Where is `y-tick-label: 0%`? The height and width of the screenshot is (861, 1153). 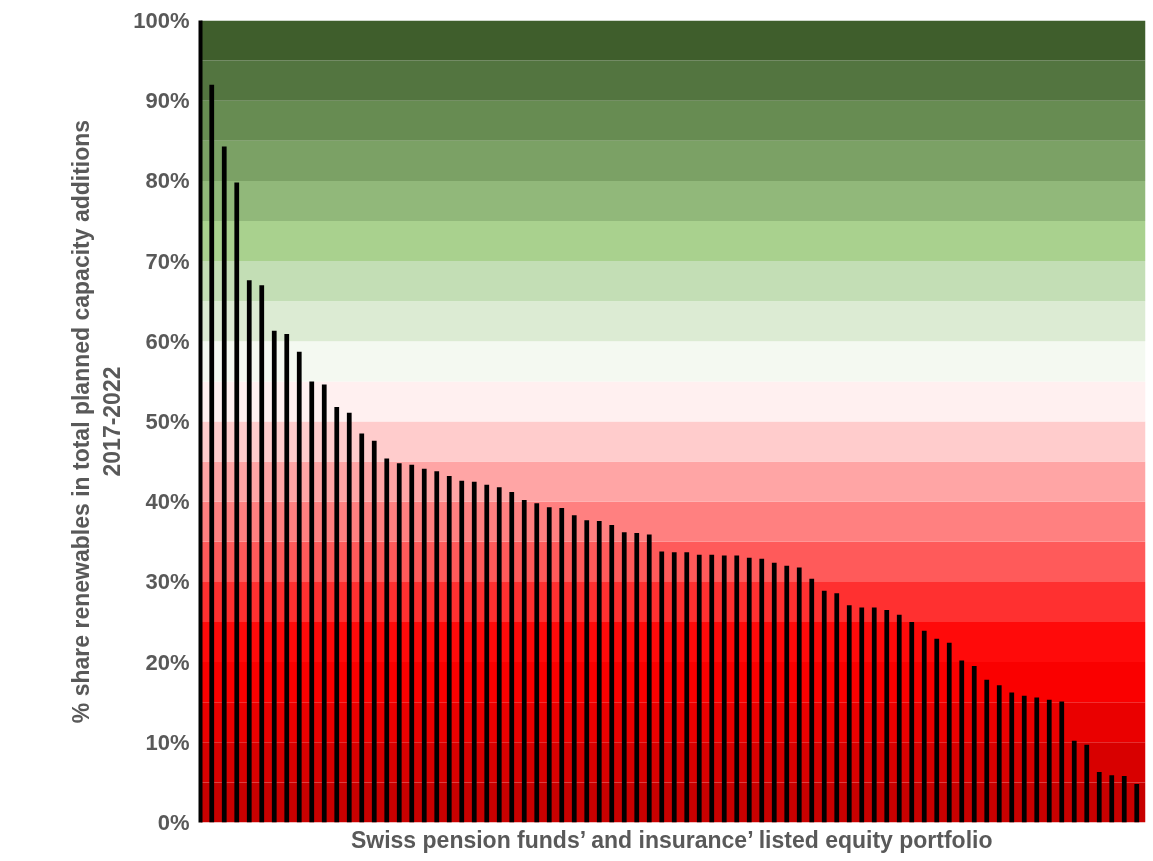
y-tick-label: 0% is located at coordinates (173, 822).